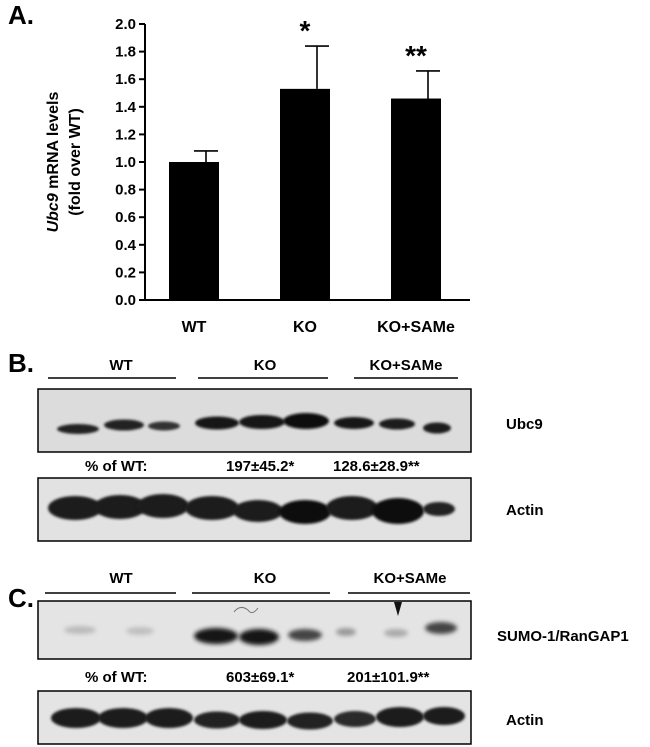 The width and height of the screenshot is (650, 747). Describe the element at coordinates (125, 24) in the screenshot. I see `y-tick-label: 2.0` at that location.